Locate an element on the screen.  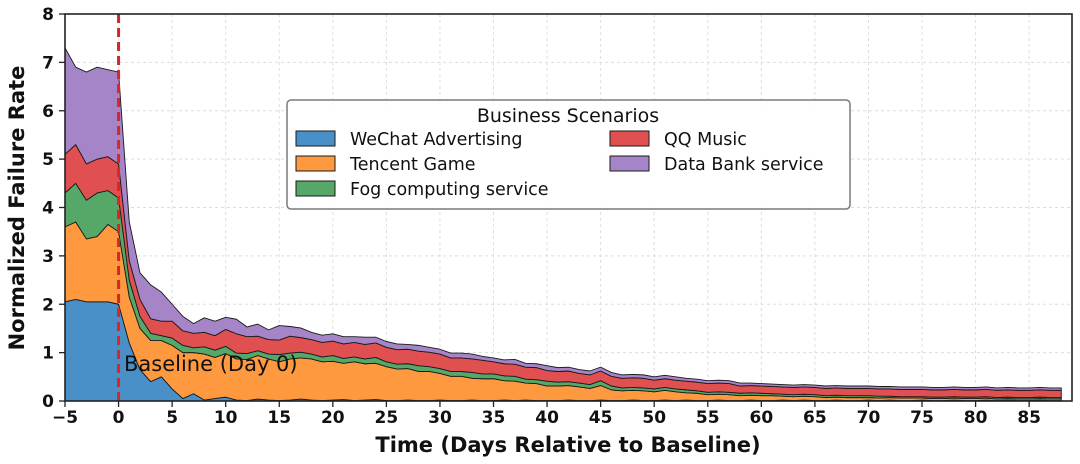
x-tick-label-8: 35 is located at coordinates (494, 418).